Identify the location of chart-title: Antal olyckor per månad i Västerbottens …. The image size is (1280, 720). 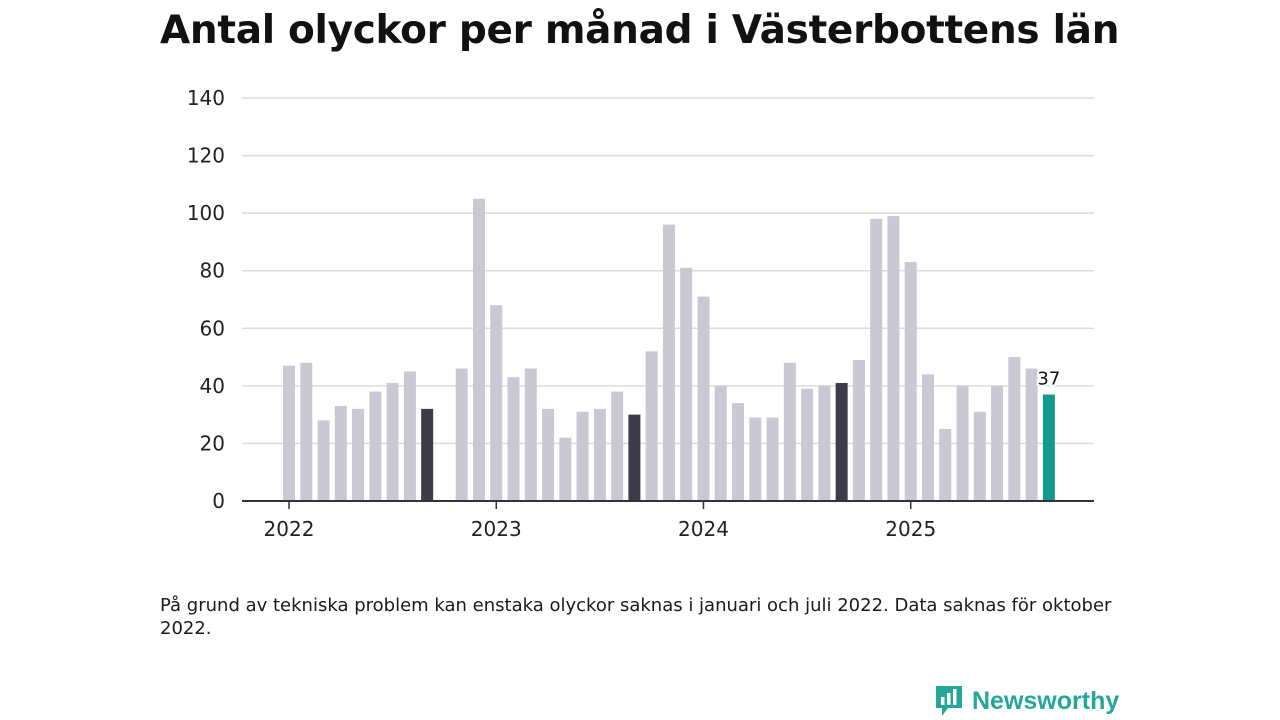
(640, 30).